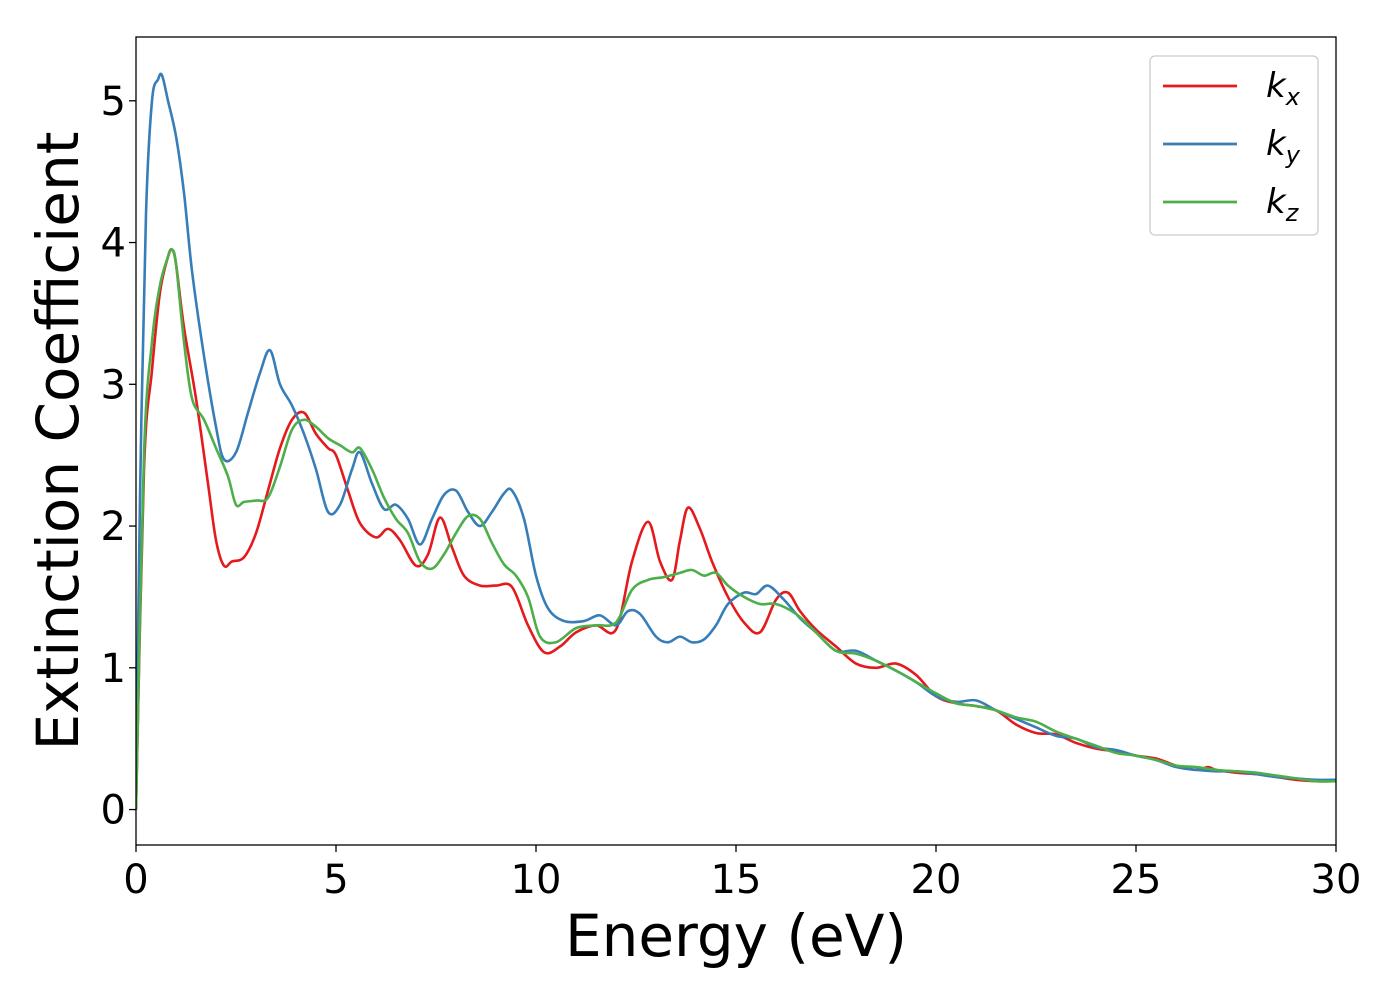  I want to click on y-tick-label: 2, so click(113, 527).